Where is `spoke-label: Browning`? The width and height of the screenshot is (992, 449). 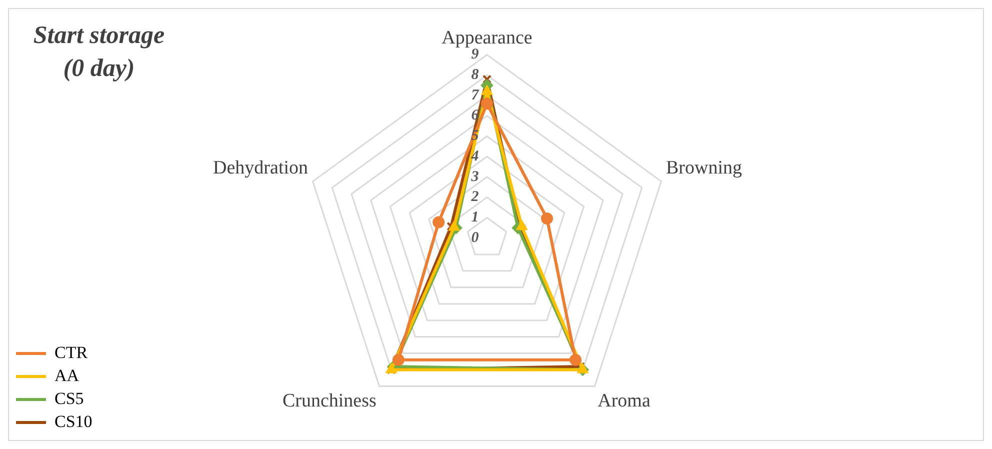 spoke-label: Browning is located at coordinates (704, 167).